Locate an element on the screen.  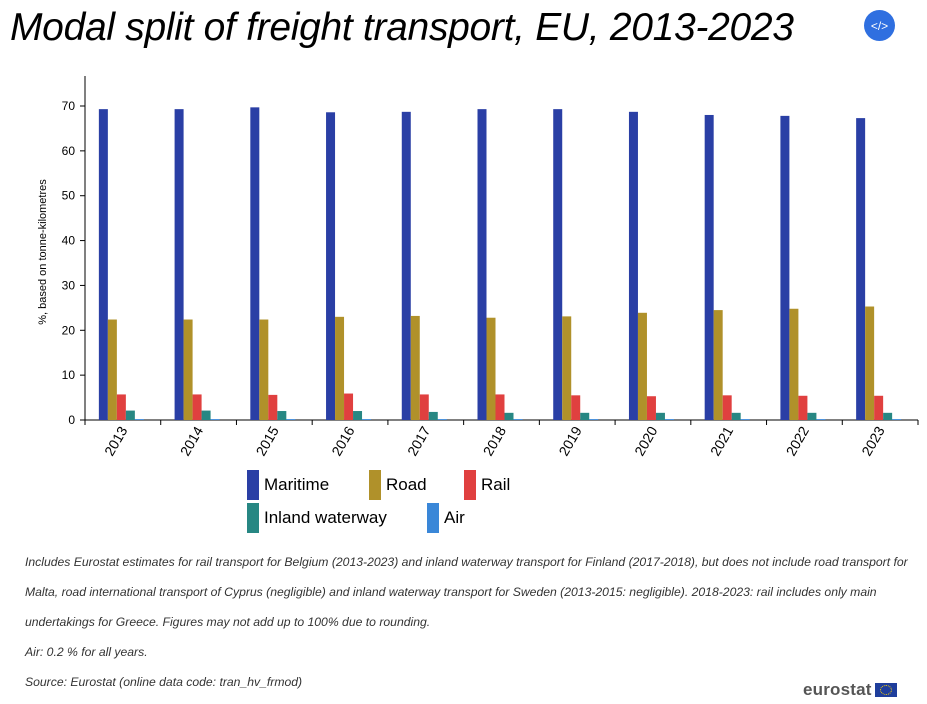
bar-road-2014 is located at coordinates (188, 369).